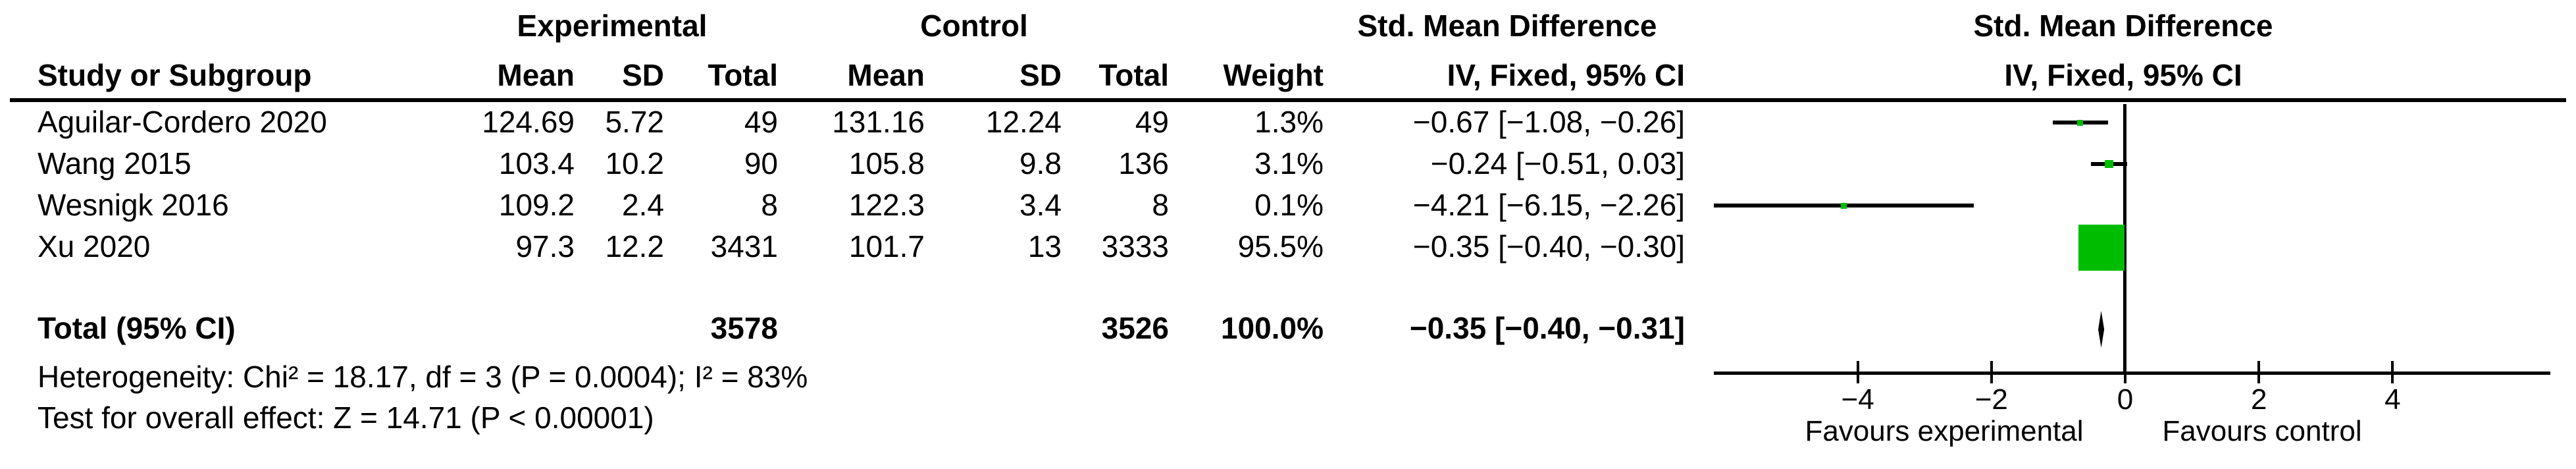  What do you see at coordinates (1991, 399) in the screenshot?
I see `axis-tick-label: −2` at bounding box center [1991, 399].